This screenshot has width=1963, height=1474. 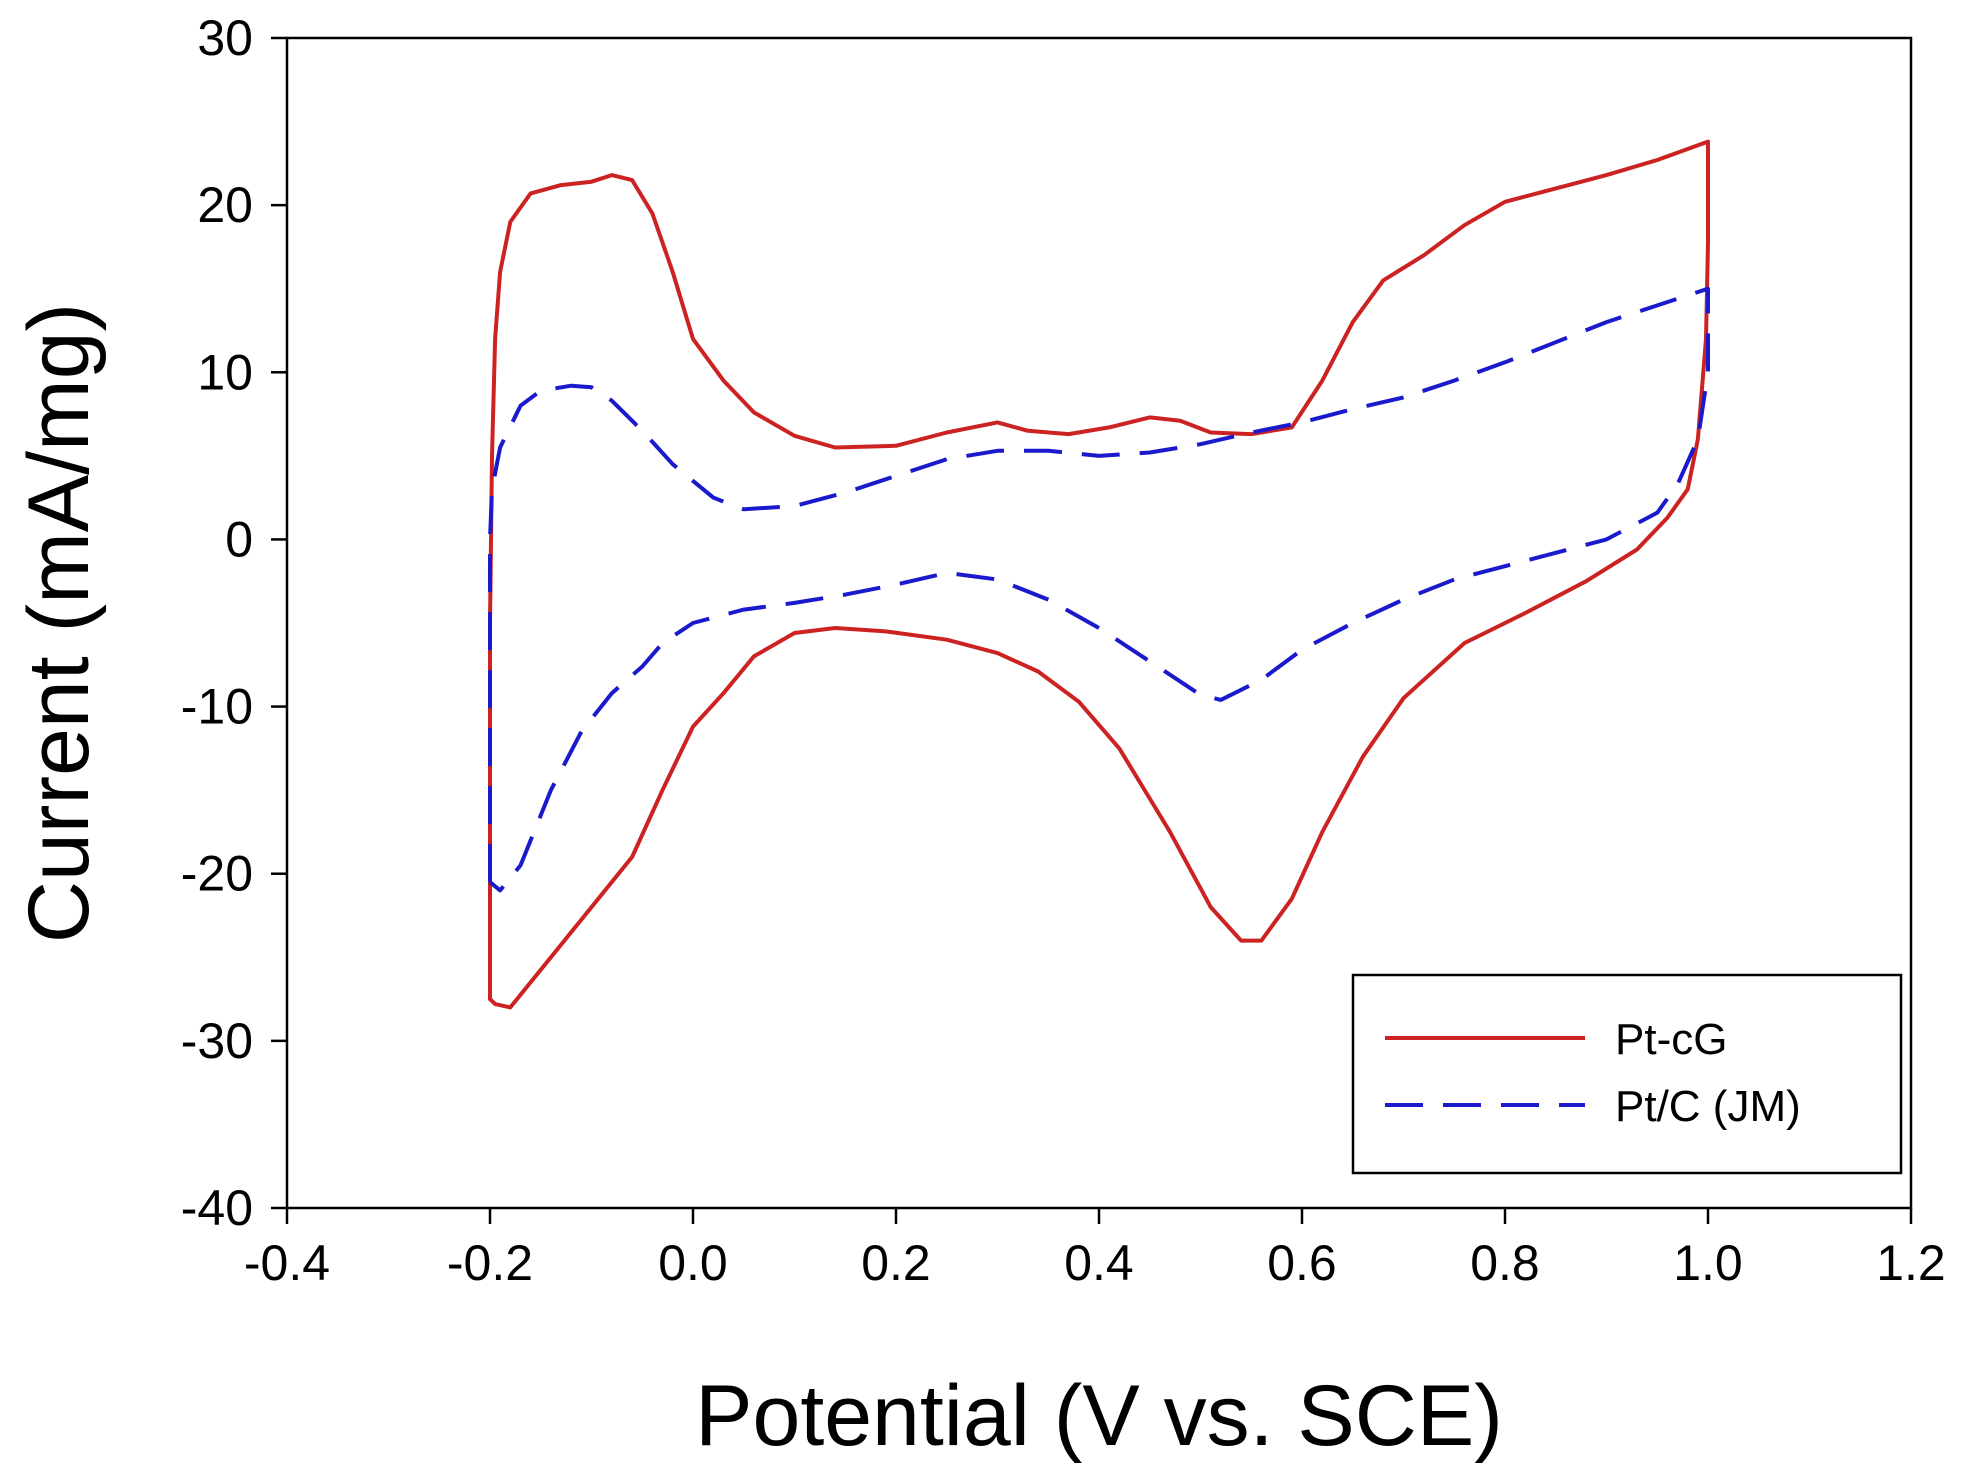 I want to click on x-tick-label: 1.2, so click(x=1911, y=1263).